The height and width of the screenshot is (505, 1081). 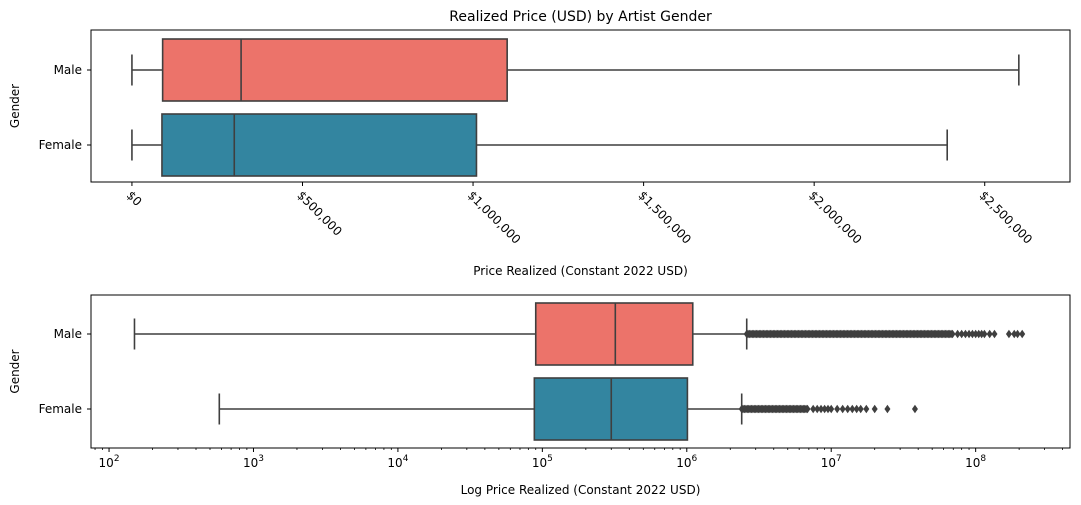 What do you see at coordinates (319, 213) in the screenshot?
I see `x-tick-label: $500,000` at bounding box center [319, 213].